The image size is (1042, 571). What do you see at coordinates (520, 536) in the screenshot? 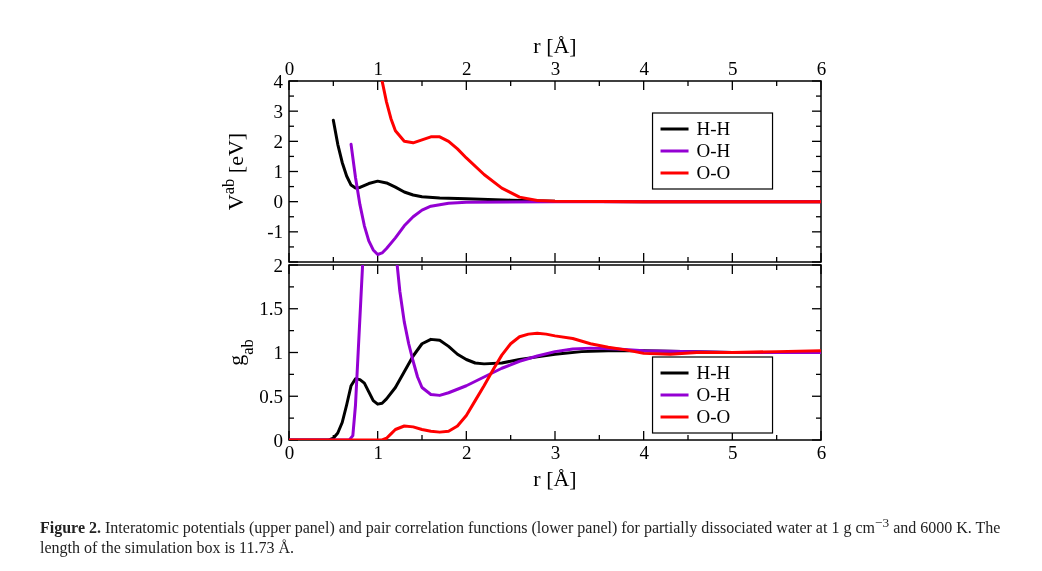
I see `text: Figure 2. Interatomic potentials (upper panel) and pair correlation functions (lower panel) for partially dissociated water at 1 g cm$^{−3}$ and 6000 K. The length of the simulation box is 11.73 Å.` at bounding box center [520, 536].